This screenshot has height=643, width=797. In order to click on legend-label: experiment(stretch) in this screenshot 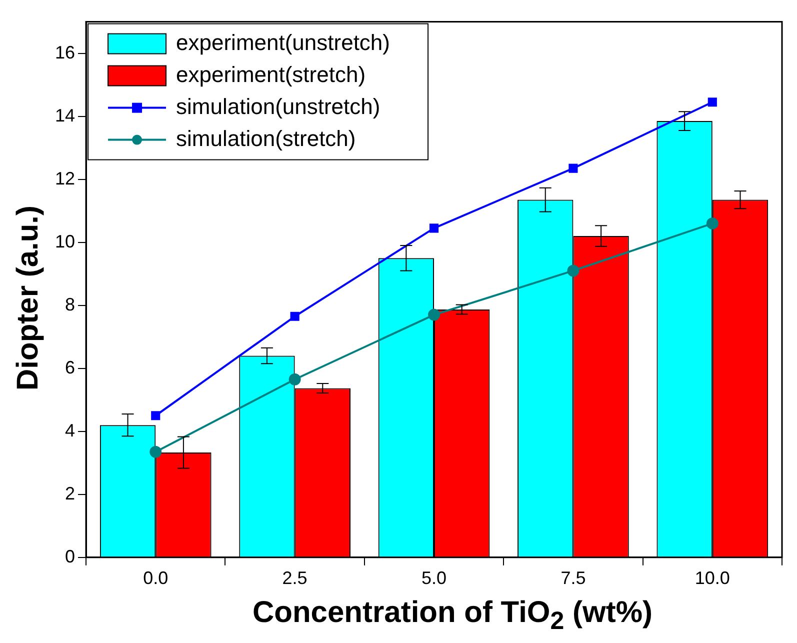, I will do `click(271, 74)`.